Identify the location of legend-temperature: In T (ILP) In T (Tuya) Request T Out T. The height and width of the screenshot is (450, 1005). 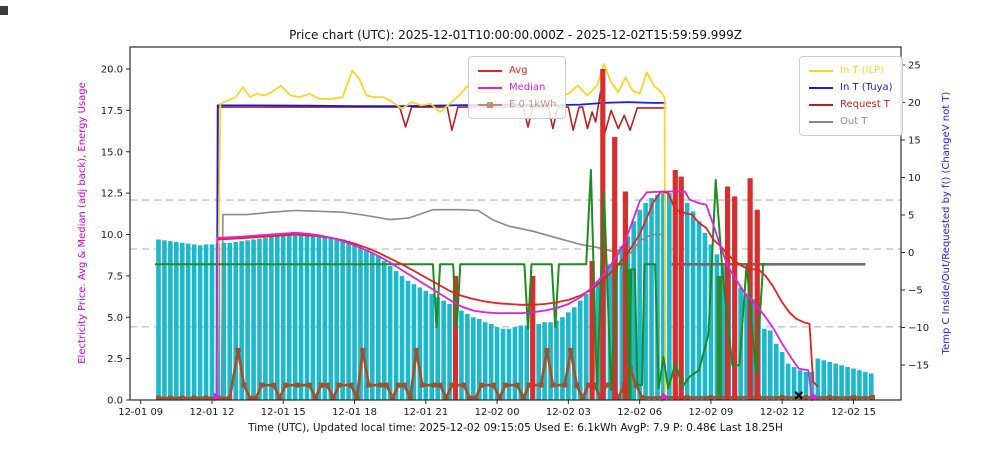
(851, 96).